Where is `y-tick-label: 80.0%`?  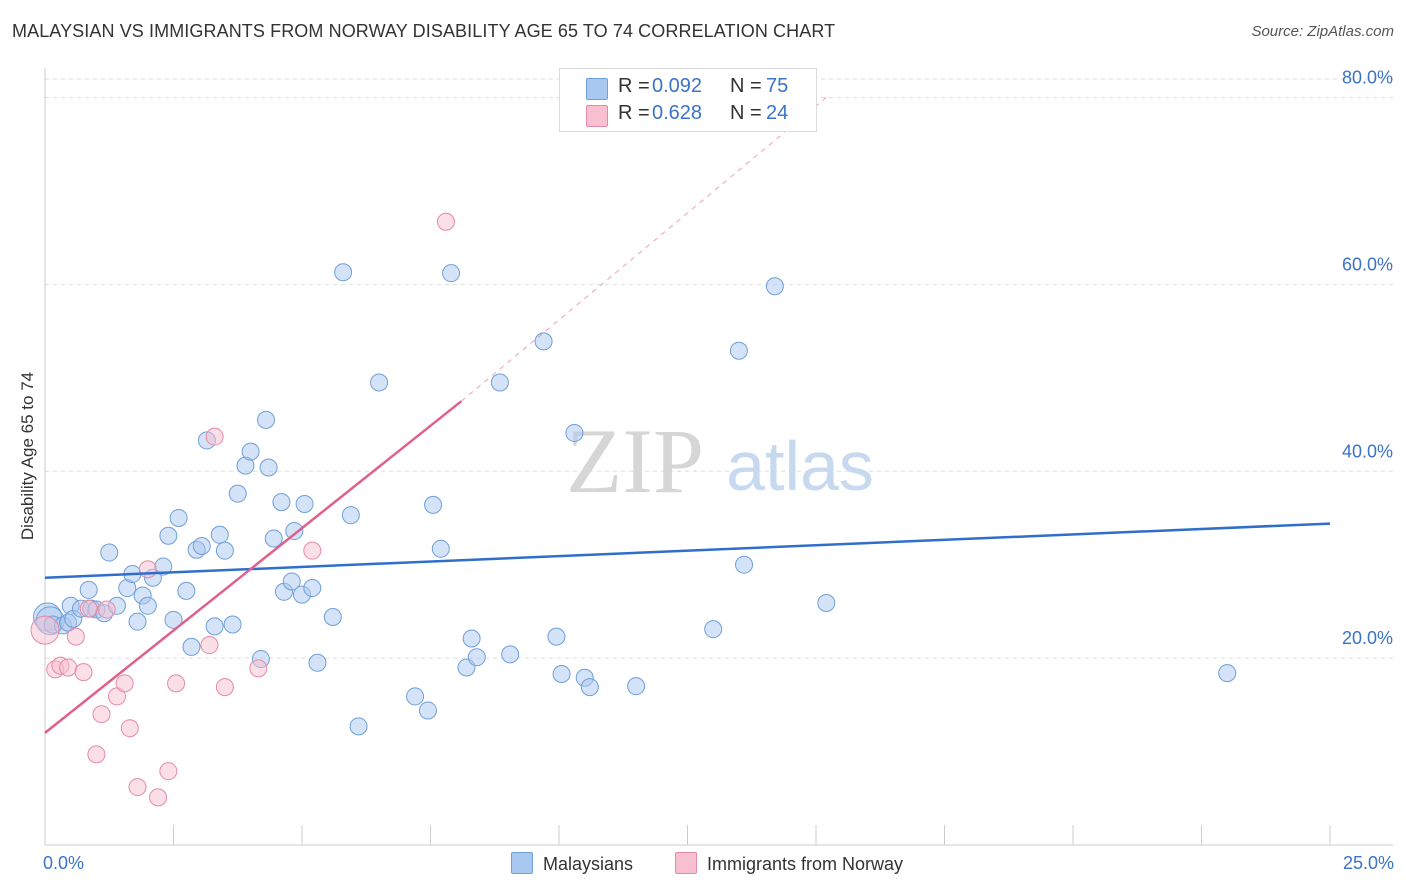 y-tick-label: 80.0% is located at coordinates (1367, 78).